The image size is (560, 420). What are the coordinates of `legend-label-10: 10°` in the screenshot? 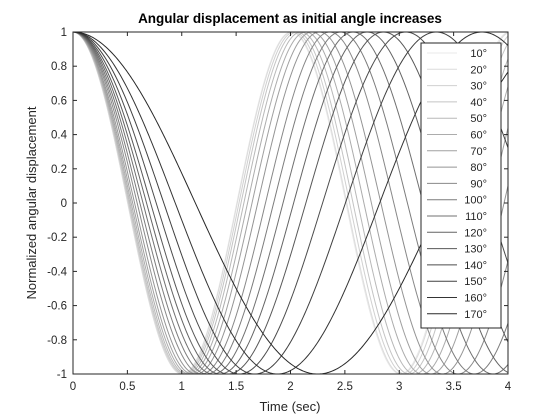 It's located at (478, 54).